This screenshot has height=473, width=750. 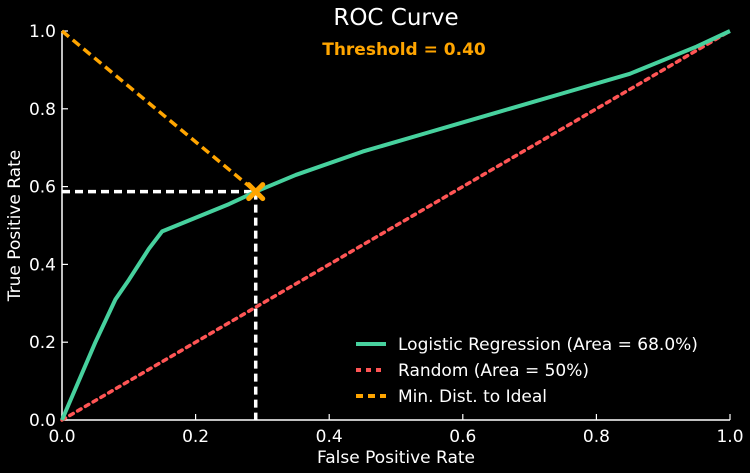 What do you see at coordinates (404, 50) in the screenshot?
I see `chart-subtitle: Threshold = 0.40` at bounding box center [404, 50].